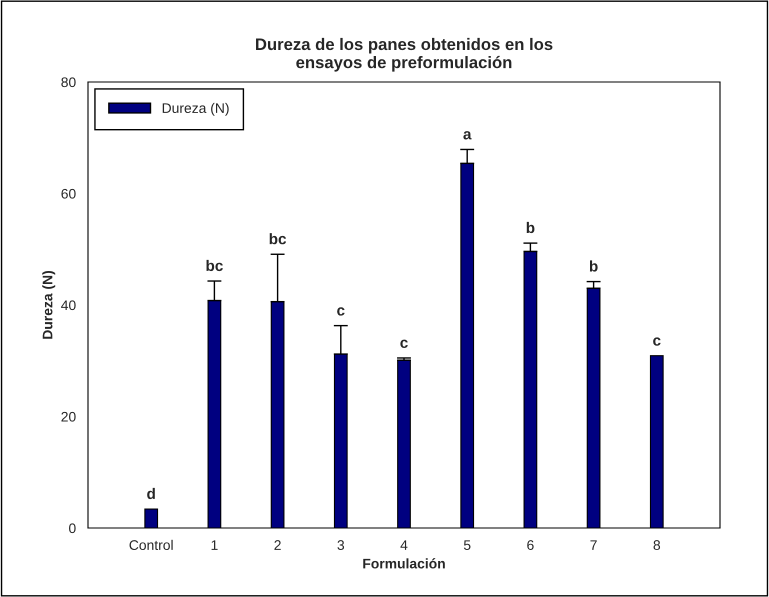 This screenshot has height=597, width=769. What do you see at coordinates (657, 545) in the screenshot?
I see `x-tick-label: 8` at bounding box center [657, 545].